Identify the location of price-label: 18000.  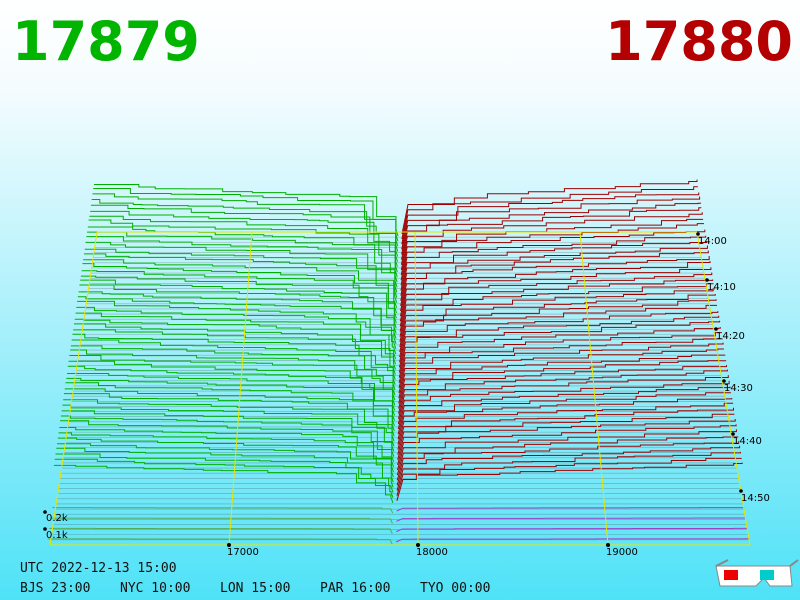
(432, 552).